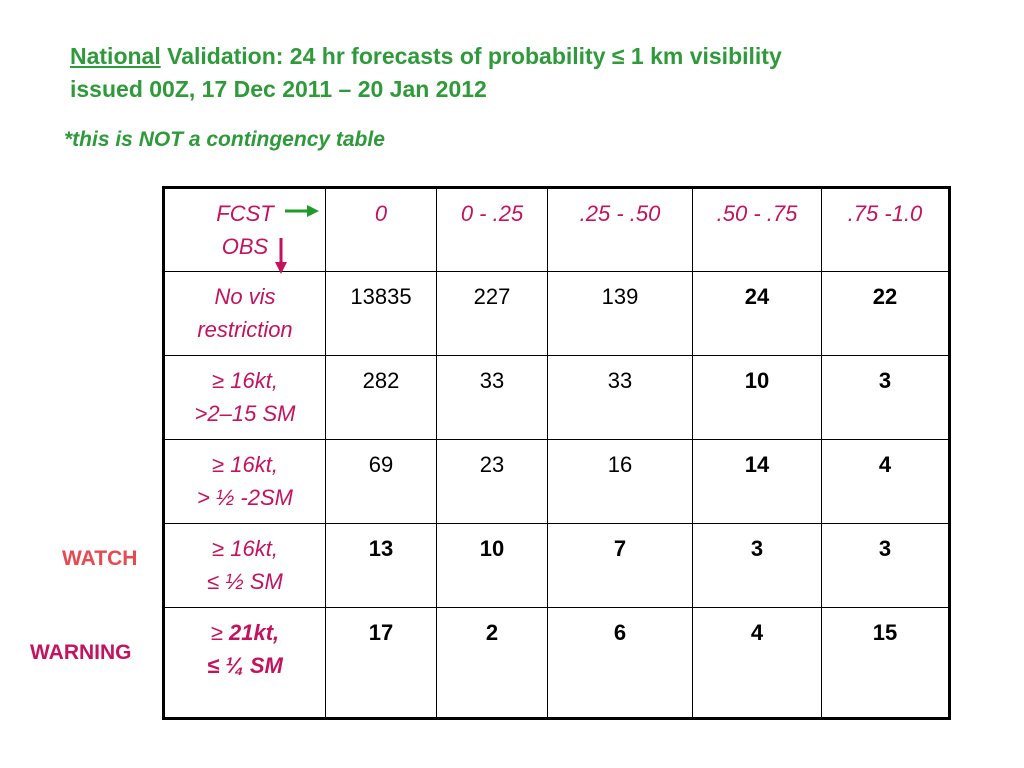 The height and width of the screenshot is (768, 1024). I want to click on table-cell: 139, so click(620, 313).